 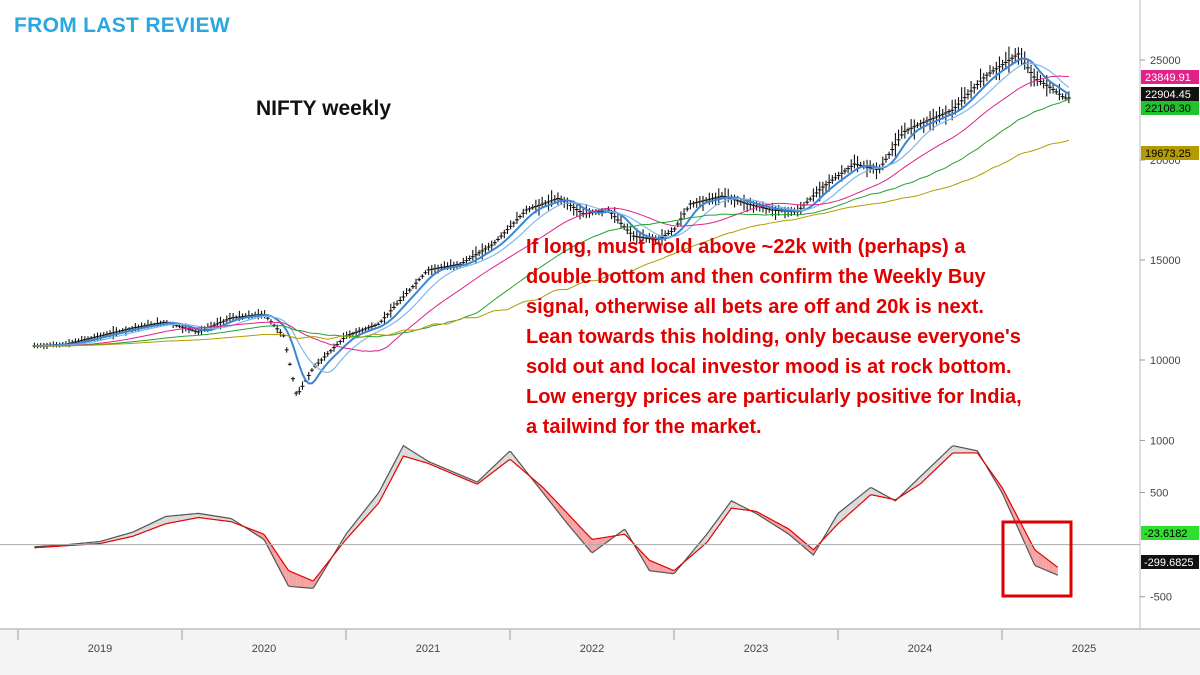 I want to click on price-value-tag, so click(x=1170, y=94).